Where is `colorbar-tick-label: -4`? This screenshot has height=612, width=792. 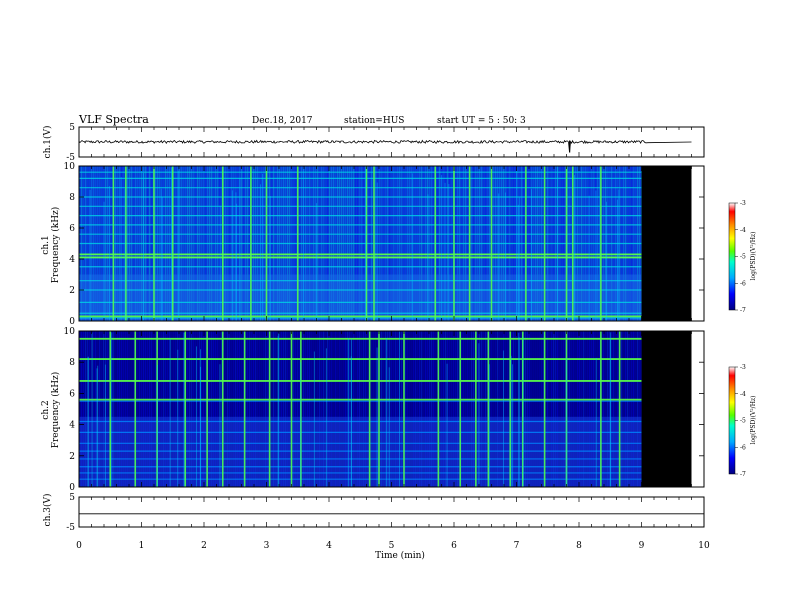 colorbar-tick-label: -4 is located at coordinates (743, 394).